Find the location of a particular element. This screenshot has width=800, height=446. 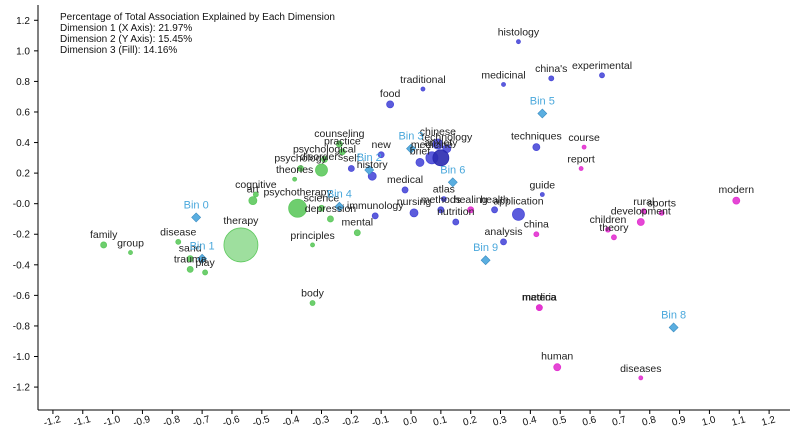

term-label-analysis: analysis is located at coordinates (504, 232).